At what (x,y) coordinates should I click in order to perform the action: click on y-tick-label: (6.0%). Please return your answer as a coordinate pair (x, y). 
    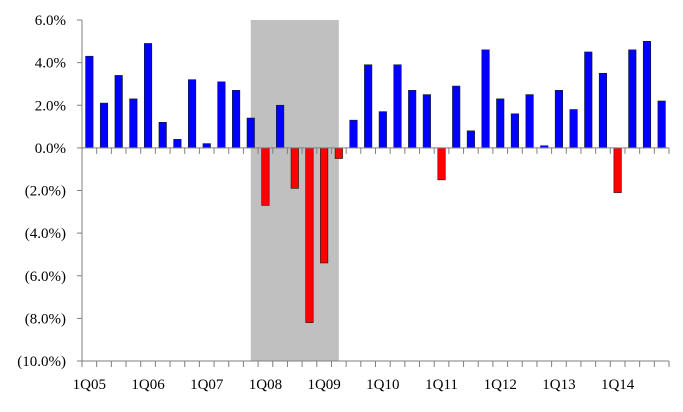
    Looking at the image, I should click on (45, 277).